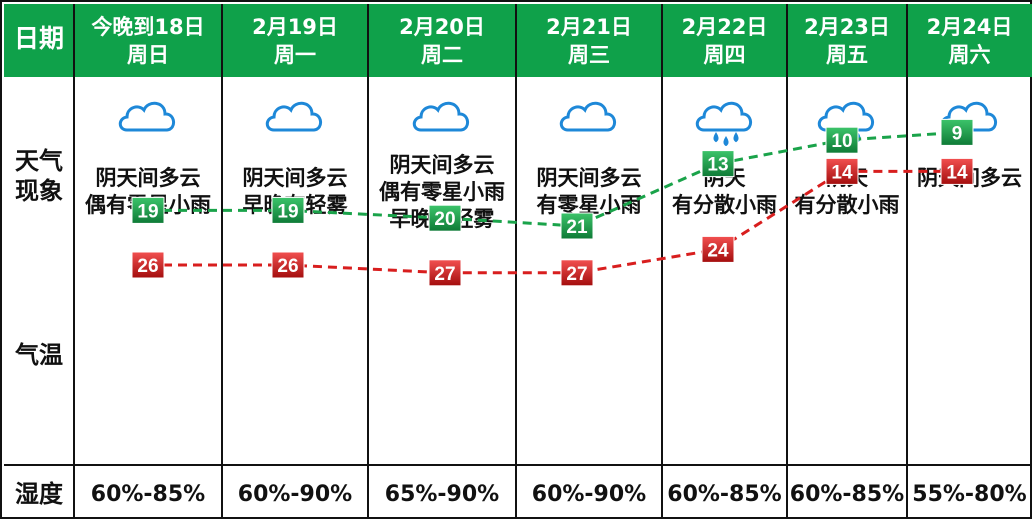 The image size is (1032, 519). Describe the element at coordinates (969, 494) in the screenshot. I see `humidity-value: 55%-80%` at that location.